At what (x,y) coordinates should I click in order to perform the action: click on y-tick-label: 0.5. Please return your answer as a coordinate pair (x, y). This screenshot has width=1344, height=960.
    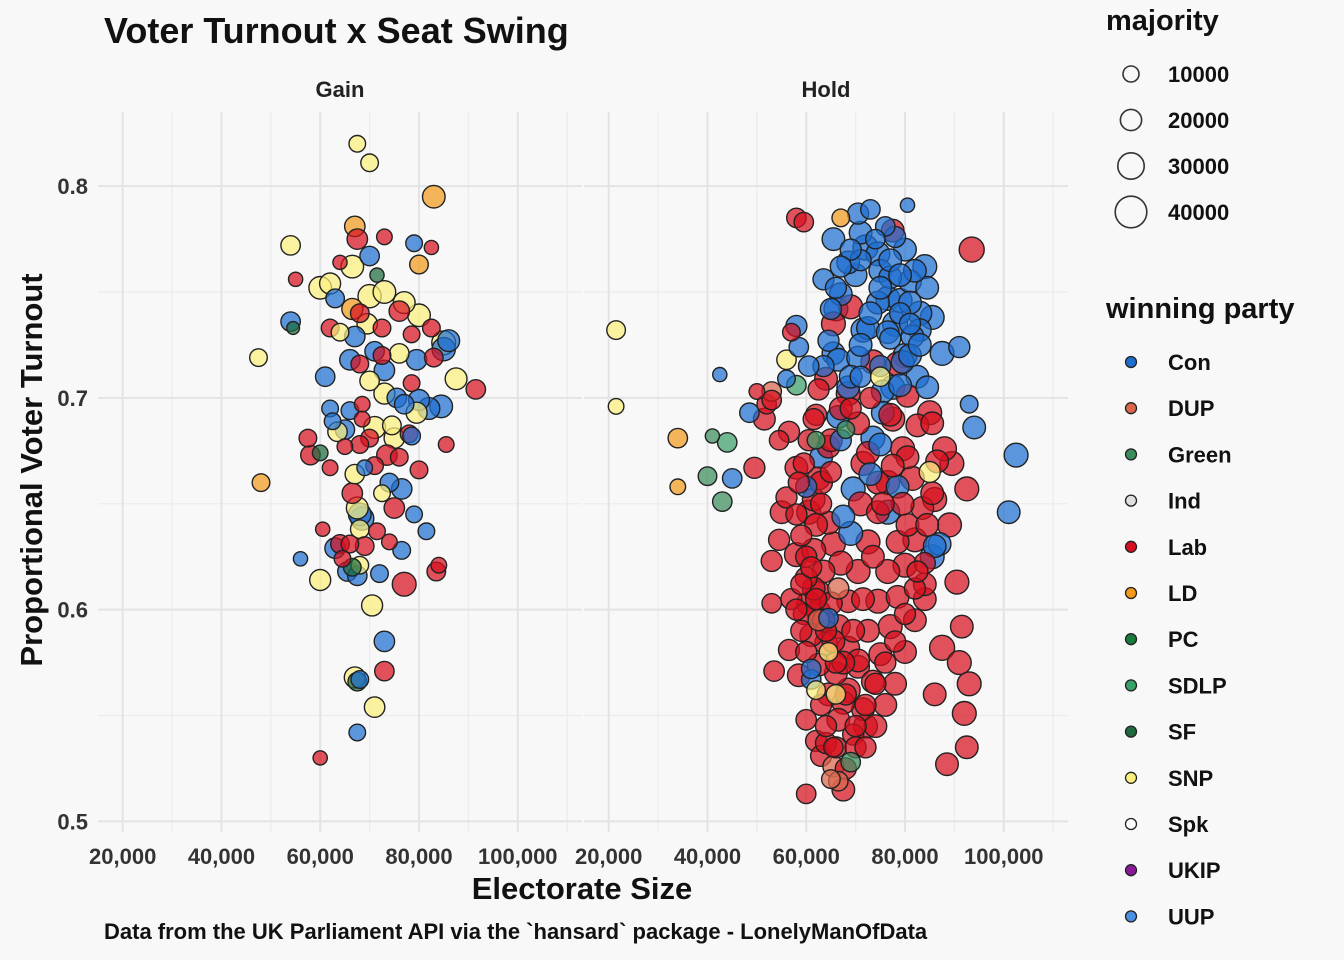
    Looking at the image, I should click on (72, 821).